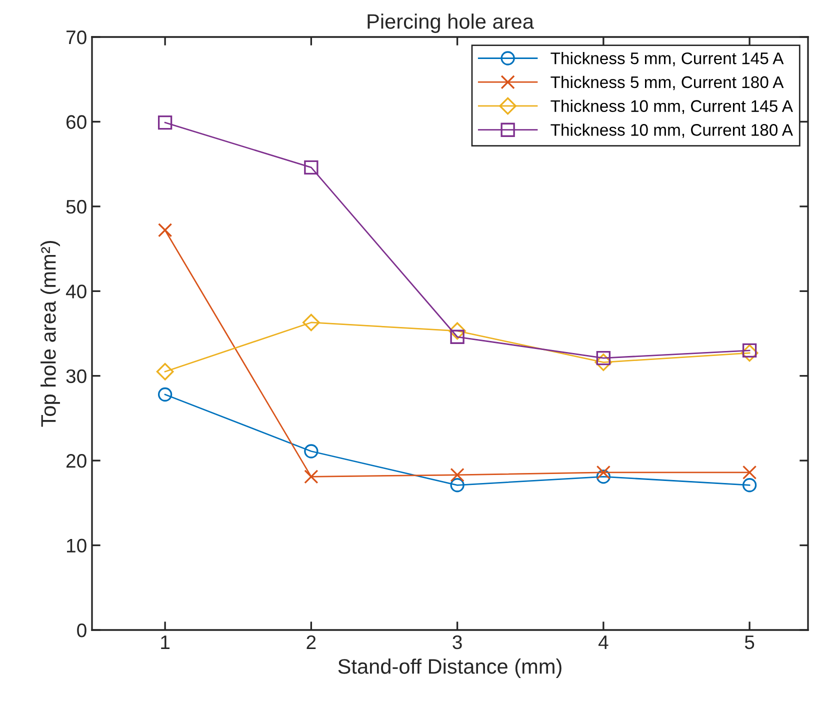 The image size is (819, 702). Describe the element at coordinates (165, 642) in the screenshot. I see `x-tick-label: 1` at that location.